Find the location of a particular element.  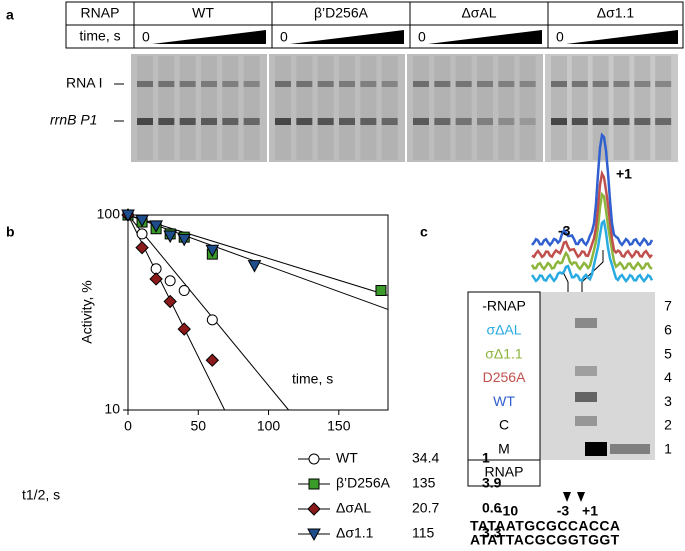

band-label: rrnB P1 is located at coordinates (73, 120).